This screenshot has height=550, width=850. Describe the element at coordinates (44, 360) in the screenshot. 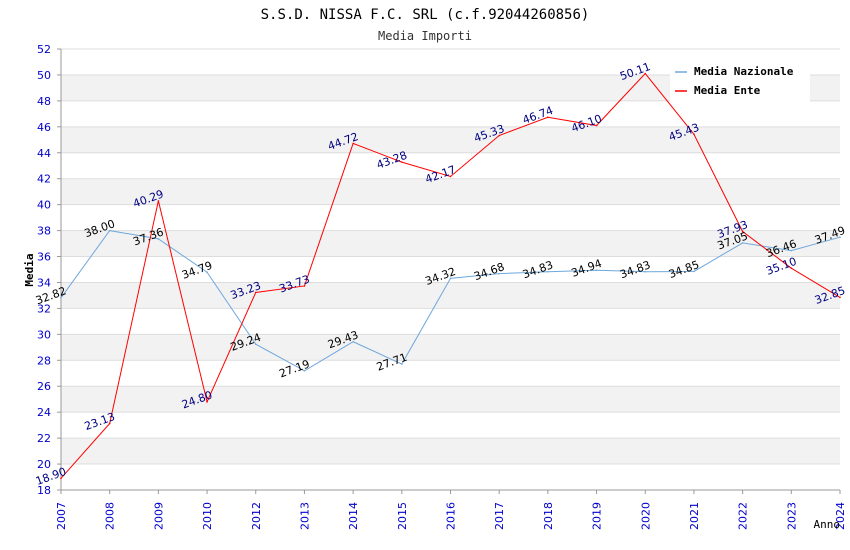

I see `y-tick-label: 28` at that location.